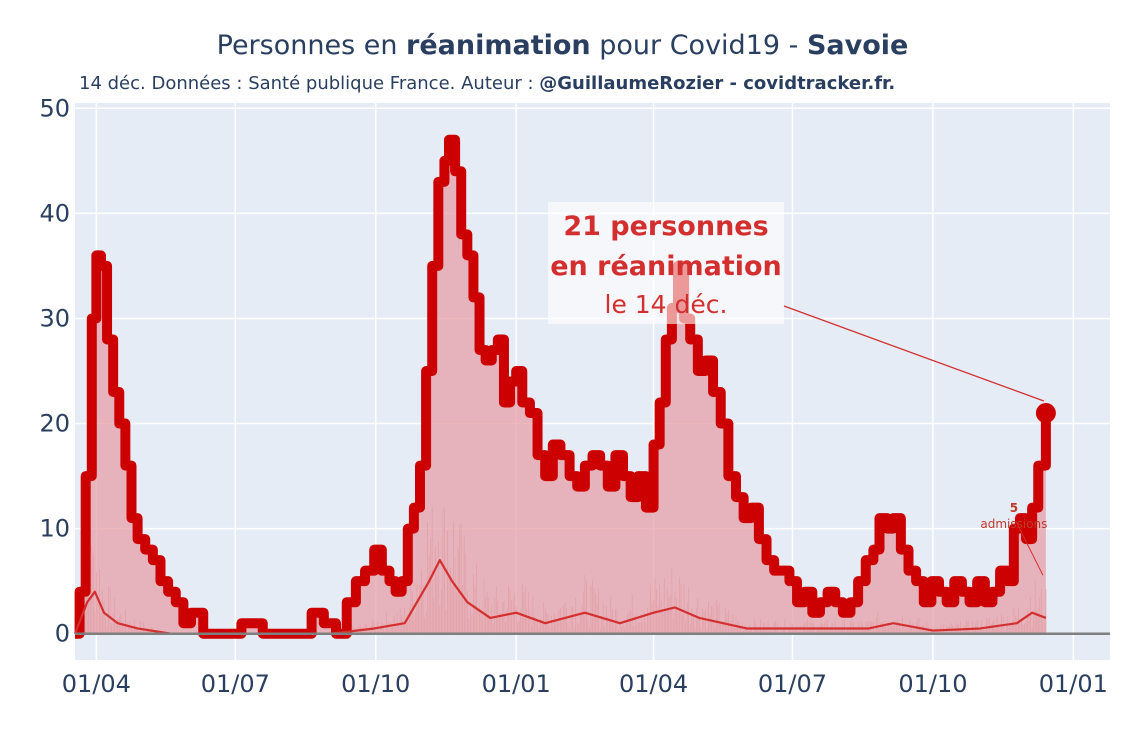 Image resolution: width=1125 pixels, height=750 pixels. Describe the element at coordinates (717, 83) in the screenshot. I see `subtitle-author: @GuillaumeRozier - covidtracker.fr.` at that location.